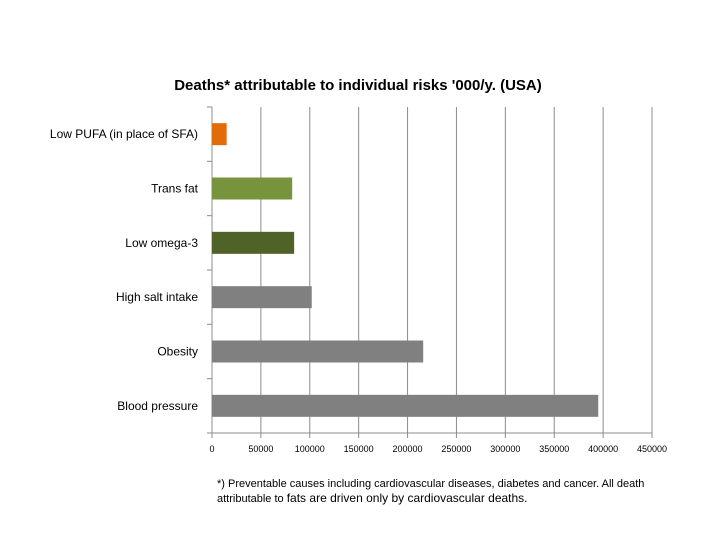 The height and width of the screenshot is (540, 720). Describe the element at coordinates (157, 297) in the screenshot. I see `category-label: High salt intake` at that location.